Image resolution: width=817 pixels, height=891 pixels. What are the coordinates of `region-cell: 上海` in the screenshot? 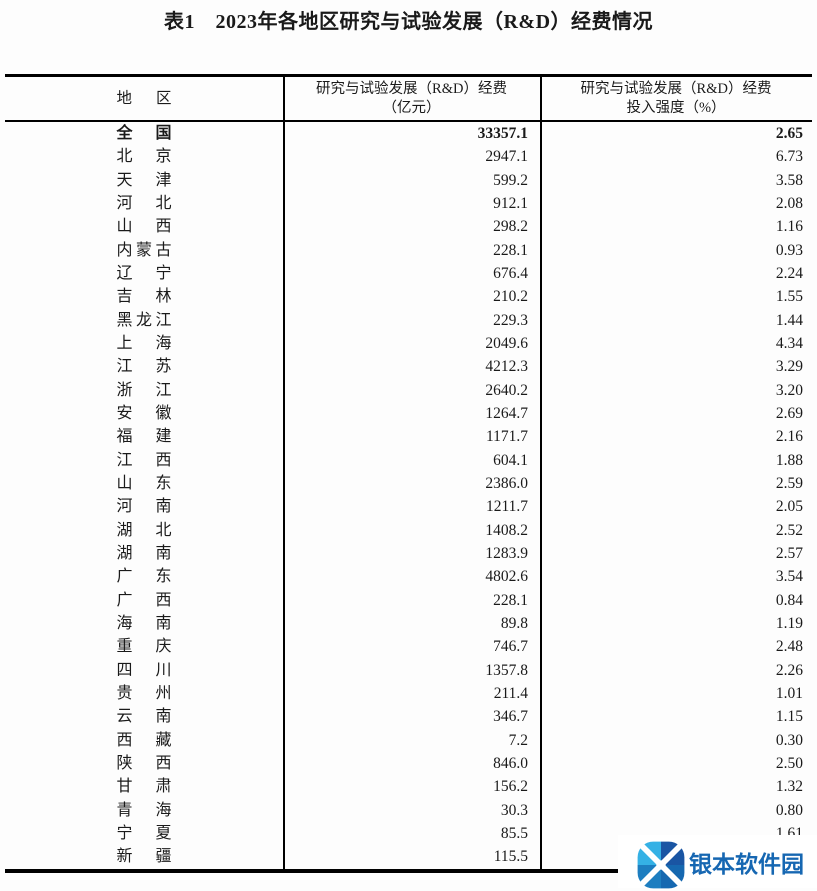 It's located at (144, 343).